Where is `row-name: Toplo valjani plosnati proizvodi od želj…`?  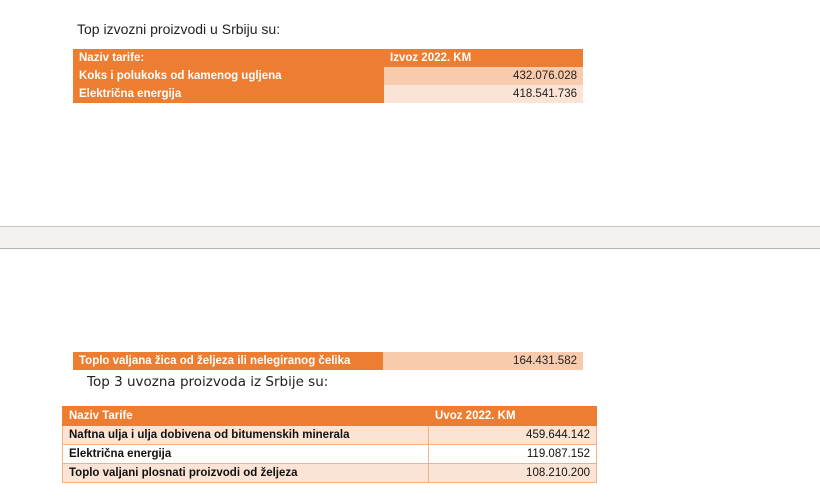
row-name: Toplo valjani plosnati proizvodi od želj… is located at coordinates (245, 473).